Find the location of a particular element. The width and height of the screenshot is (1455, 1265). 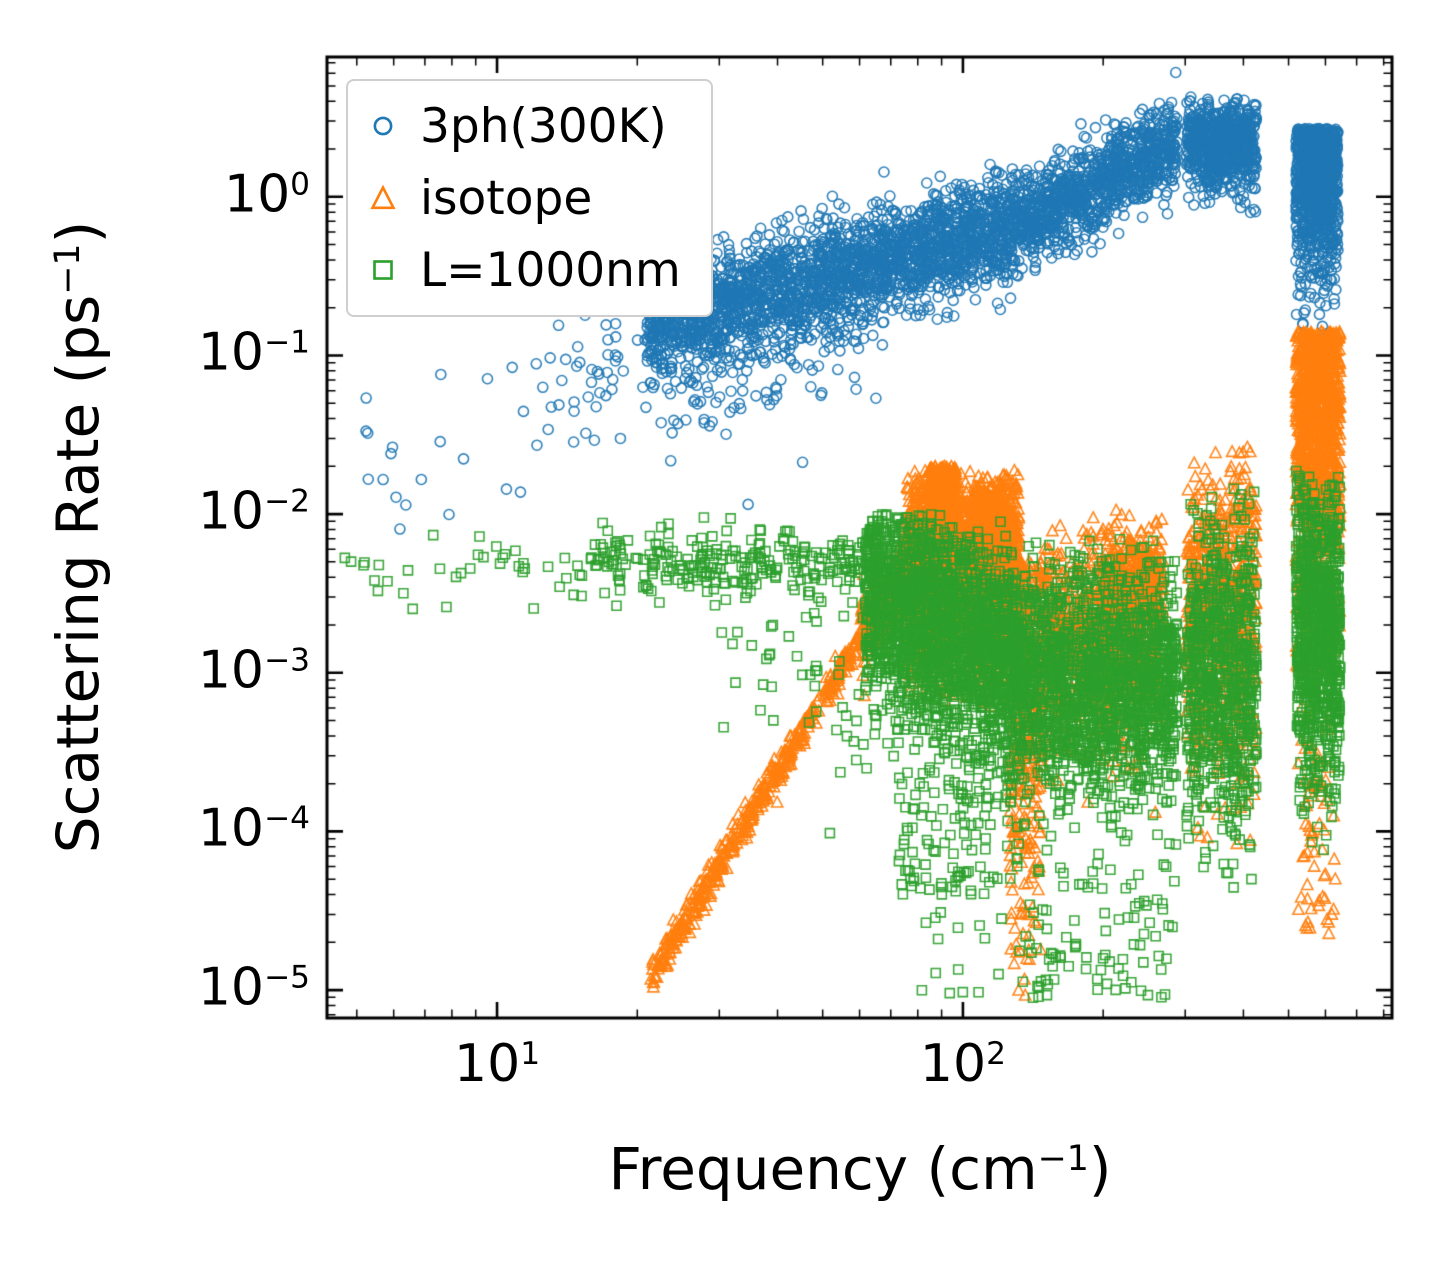

y-axis-label-sup: −1 is located at coordinates (67, 269).